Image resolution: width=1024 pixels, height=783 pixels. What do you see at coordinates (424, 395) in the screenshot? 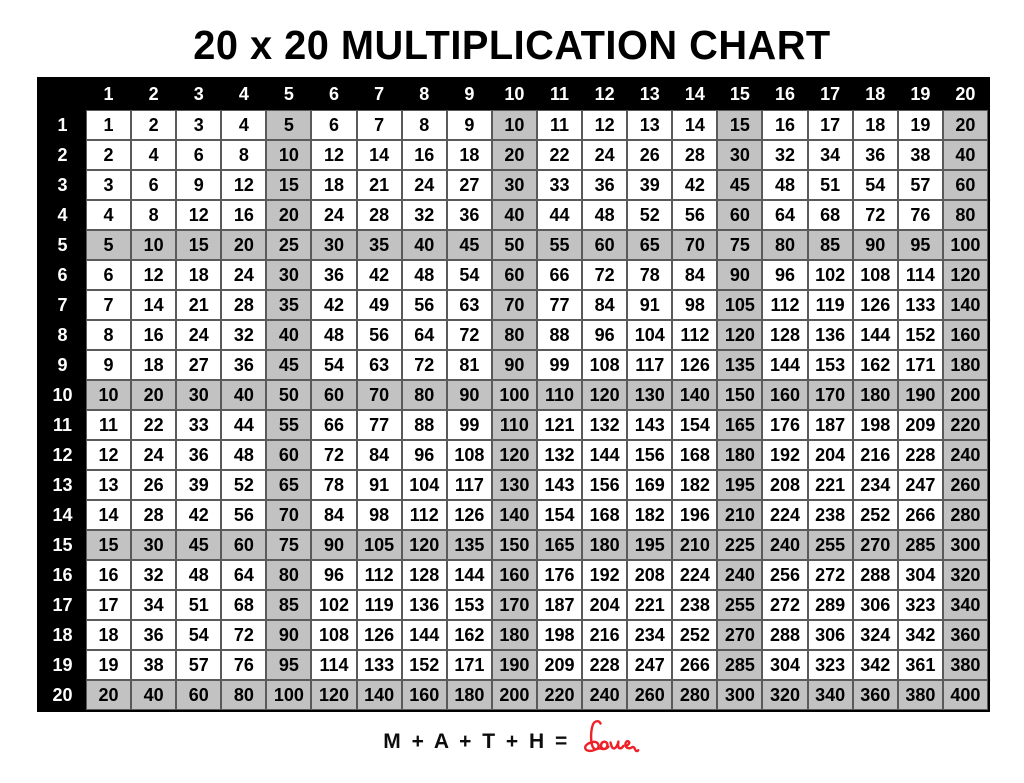
I see `product-cell: 80` at bounding box center [424, 395].